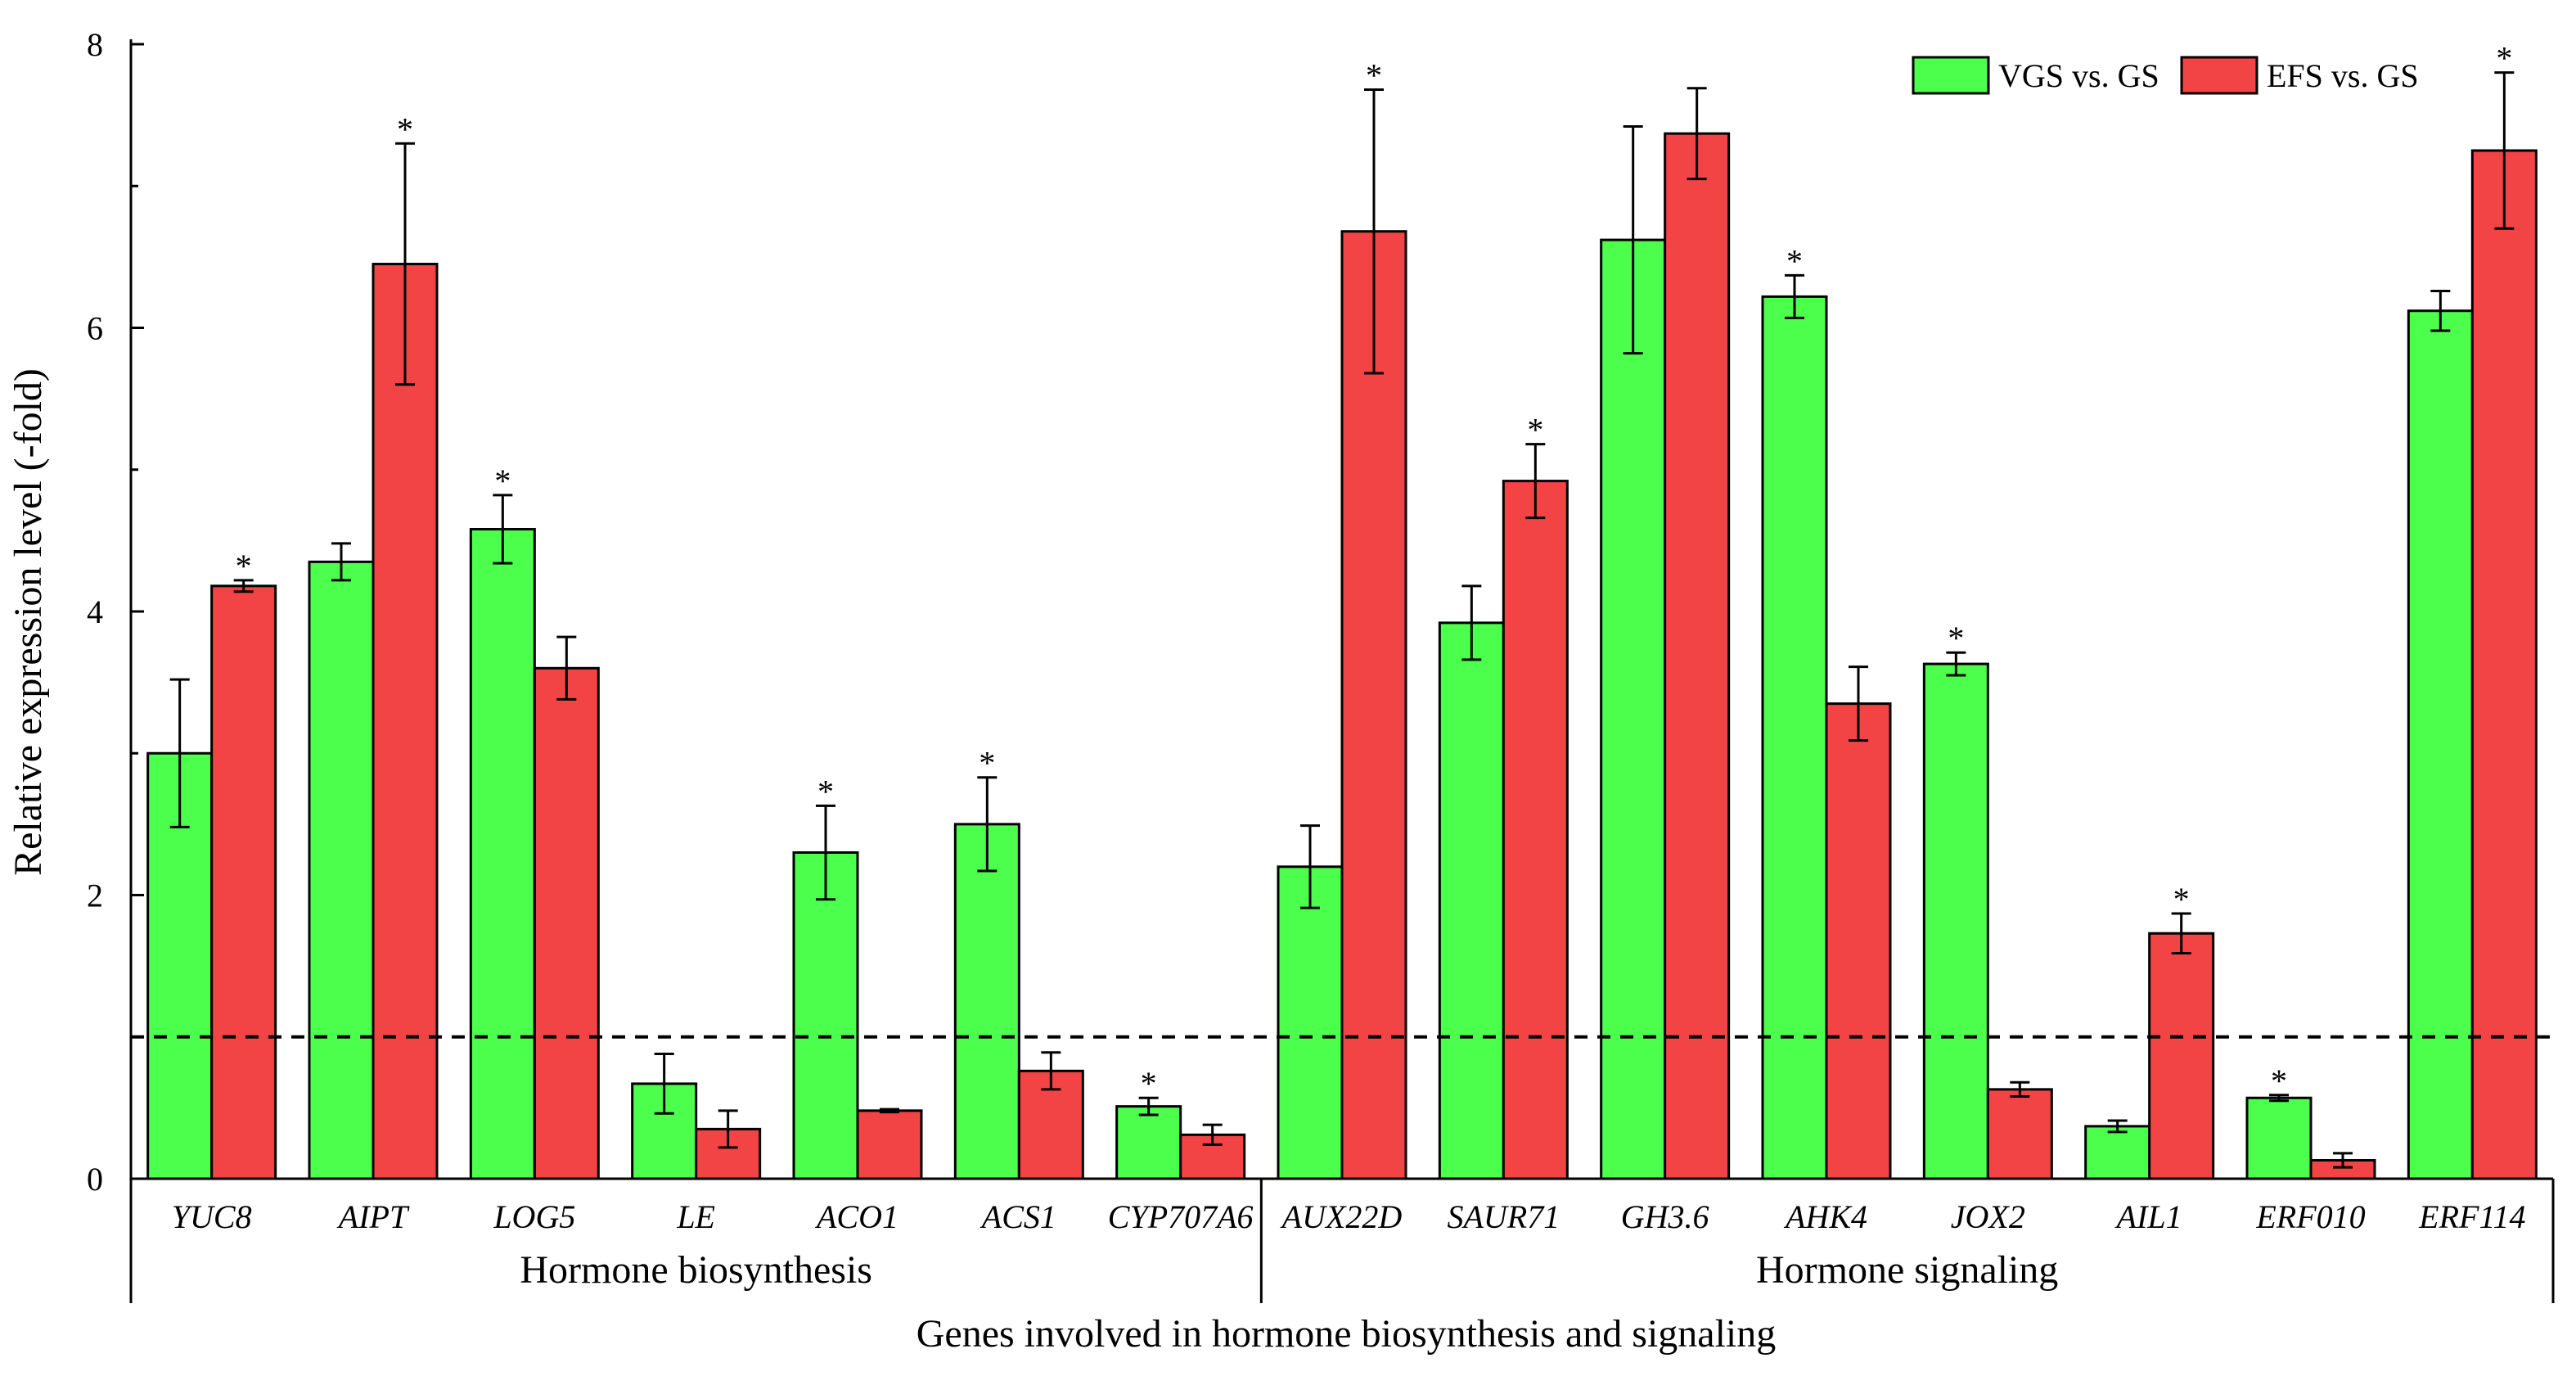 This screenshot has width=2576, height=1385. What do you see at coordinates (95, 1179) in the screenshot?
I see `y-tick-label: 0` at bounding box center [95, 1179].